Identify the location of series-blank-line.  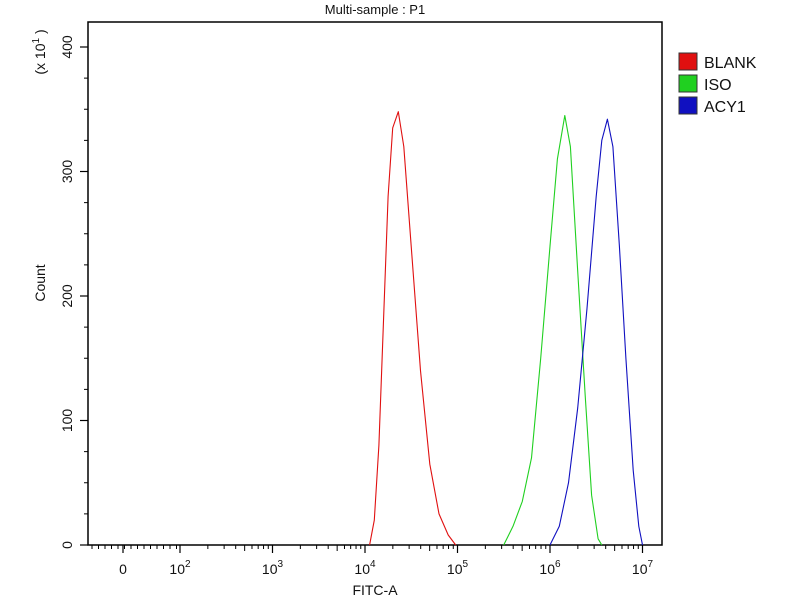
(413, 328).